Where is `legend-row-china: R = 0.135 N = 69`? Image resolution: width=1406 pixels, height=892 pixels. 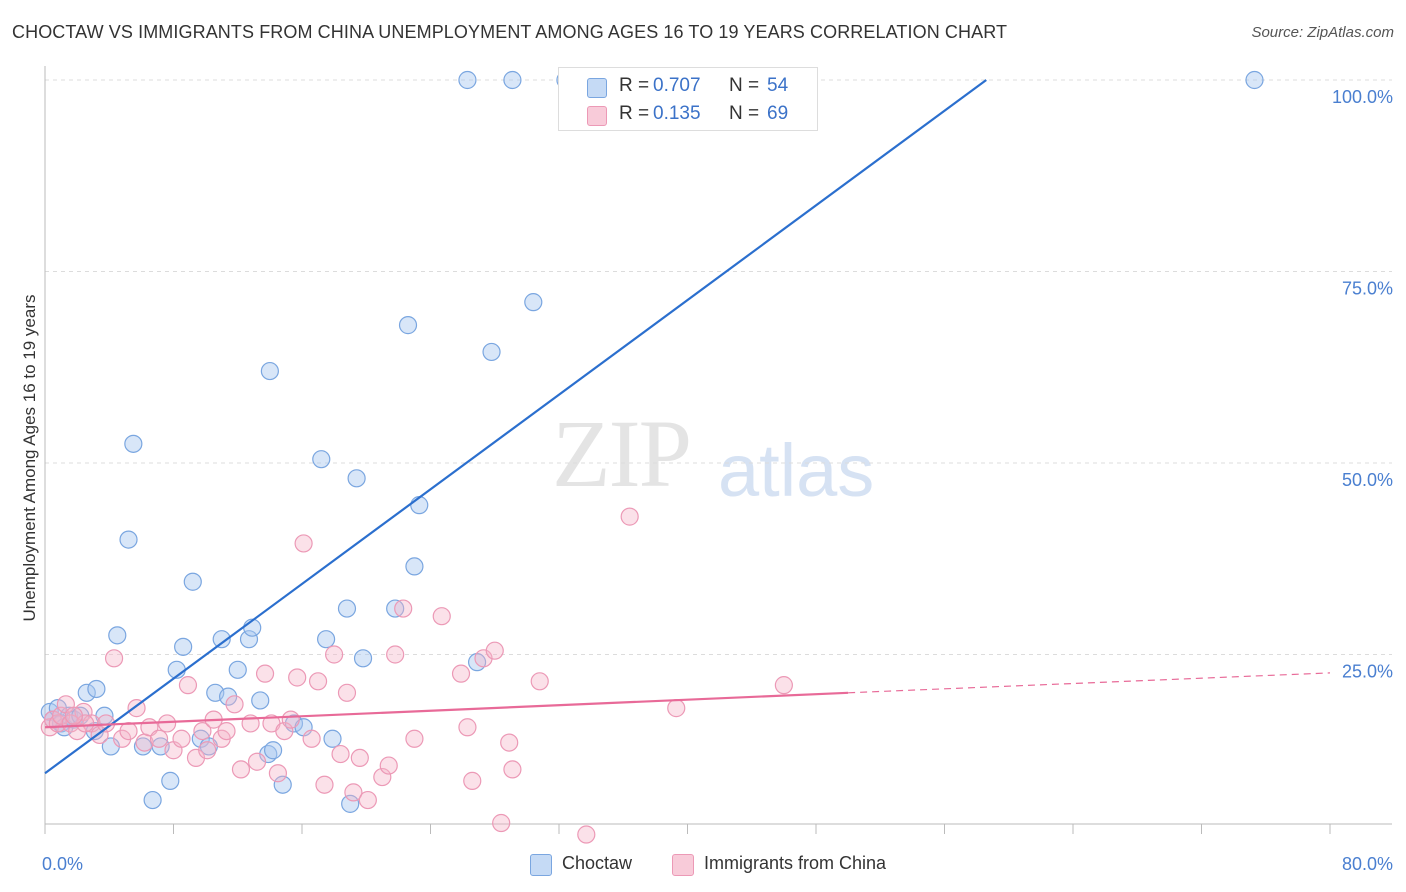 legend-row-china: R = 0.135 N = 69 is located at coordinates (688, 114).